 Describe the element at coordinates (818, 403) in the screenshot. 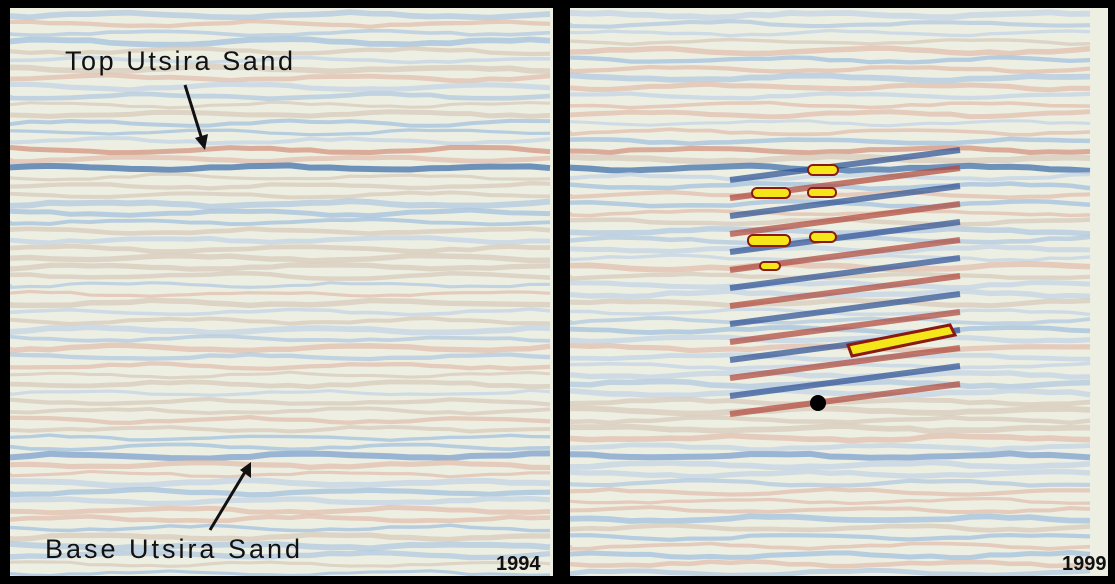

I see `injection-point` at that location.